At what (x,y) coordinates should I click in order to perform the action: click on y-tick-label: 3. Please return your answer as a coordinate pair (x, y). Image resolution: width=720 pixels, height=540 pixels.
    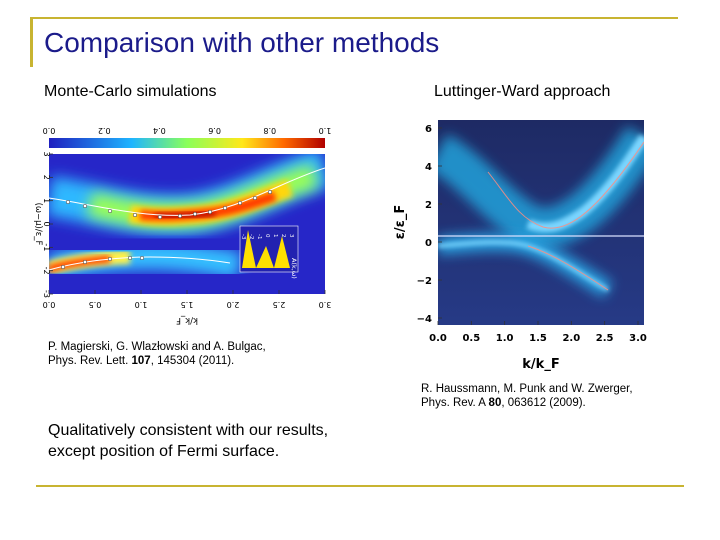
    Looking at the image, I should click on (46, 153).